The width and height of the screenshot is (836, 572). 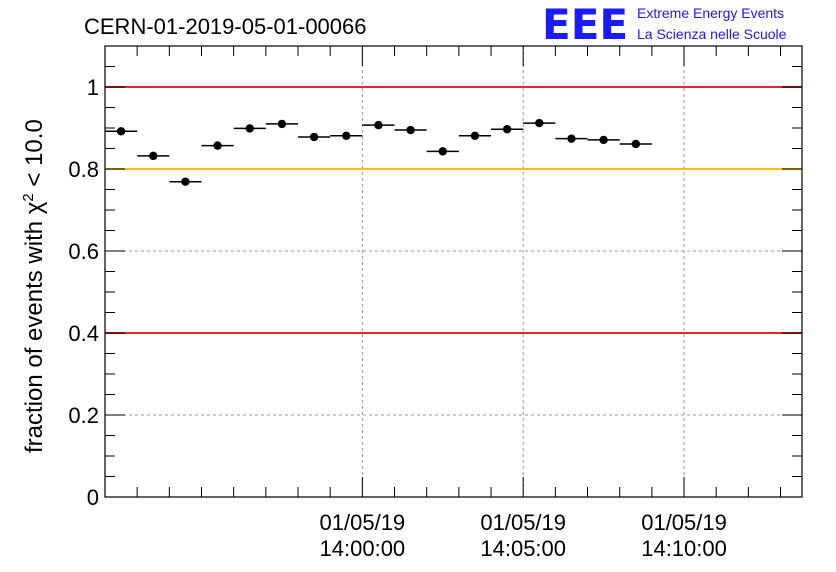 I want to click on y-tick-label: 0.4, so click(x=83, y=333).